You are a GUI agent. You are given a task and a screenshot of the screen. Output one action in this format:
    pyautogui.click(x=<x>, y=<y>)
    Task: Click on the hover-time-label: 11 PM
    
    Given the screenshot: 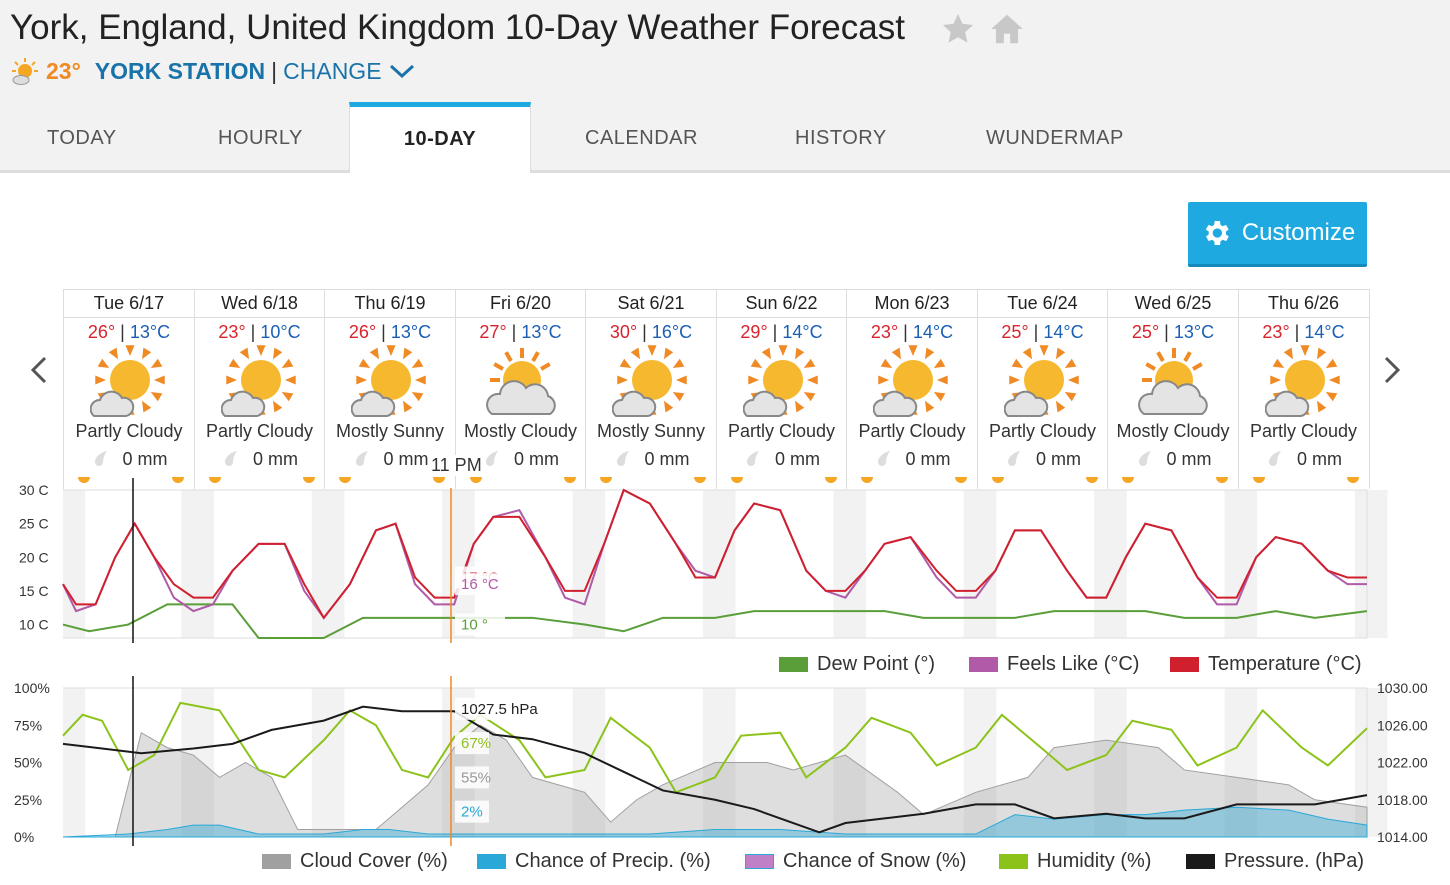 What is the action you would take?
    pyautogui.click(x=456, y=465)
    